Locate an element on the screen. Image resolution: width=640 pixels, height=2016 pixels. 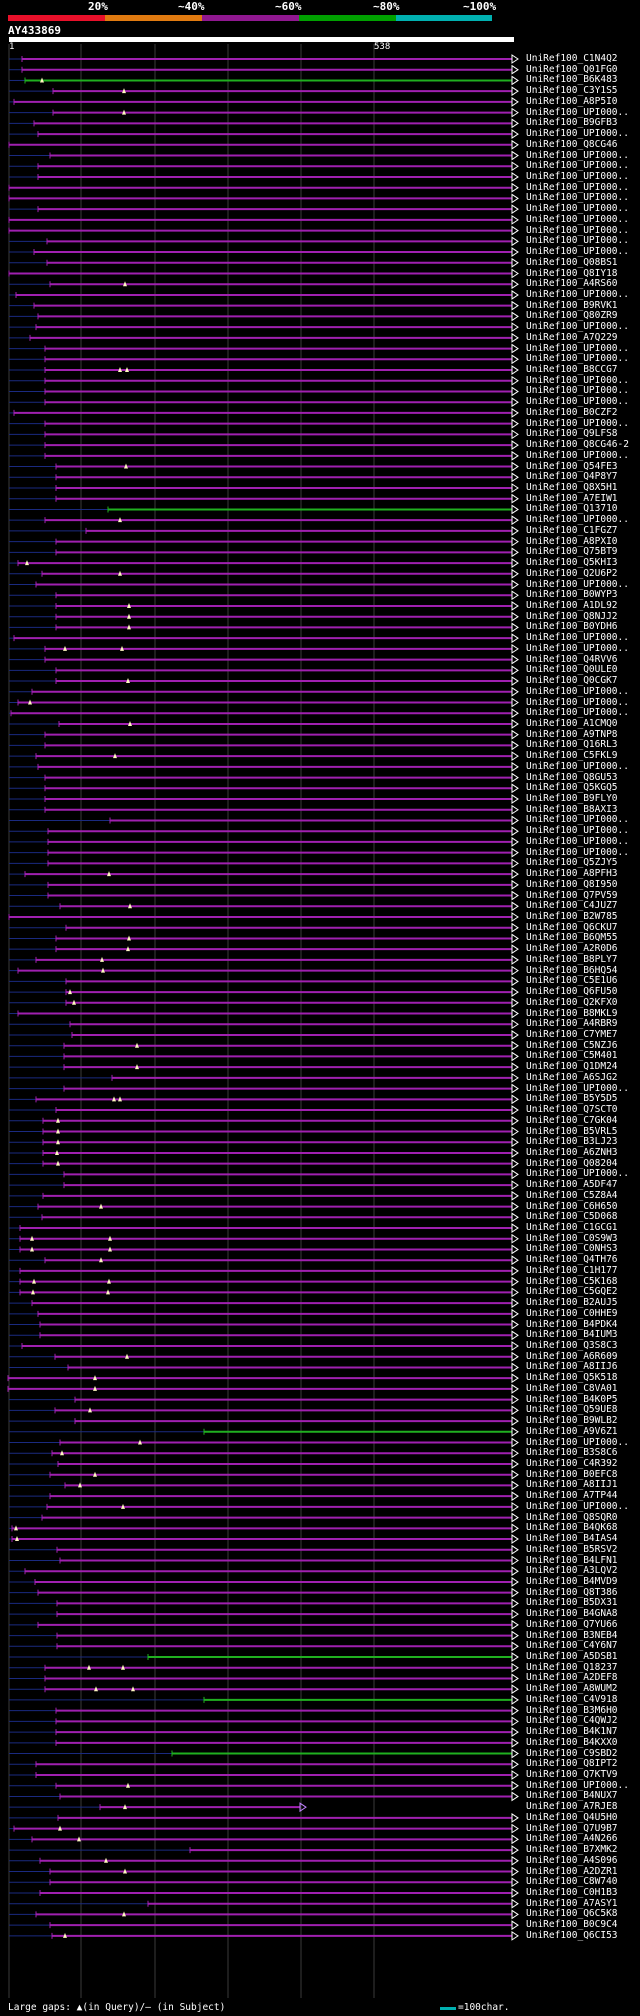
hit-label: UniRef100_Q8CG46-2 is located at coordinates (577, 445).